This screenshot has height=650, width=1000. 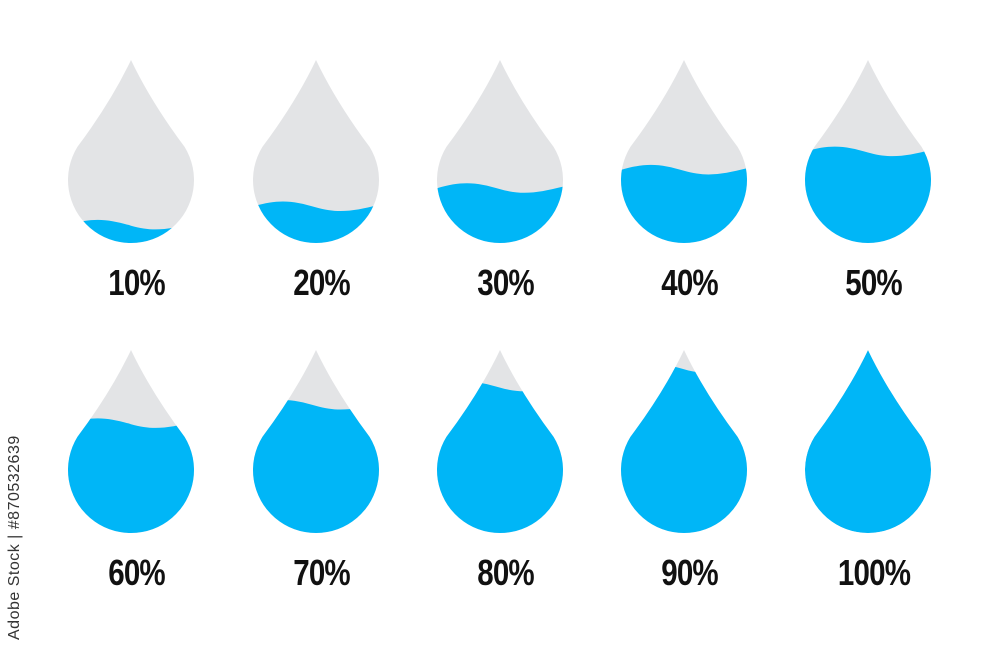 I want to click on drop-percent-label: 100%, so click(x=874, y=573).